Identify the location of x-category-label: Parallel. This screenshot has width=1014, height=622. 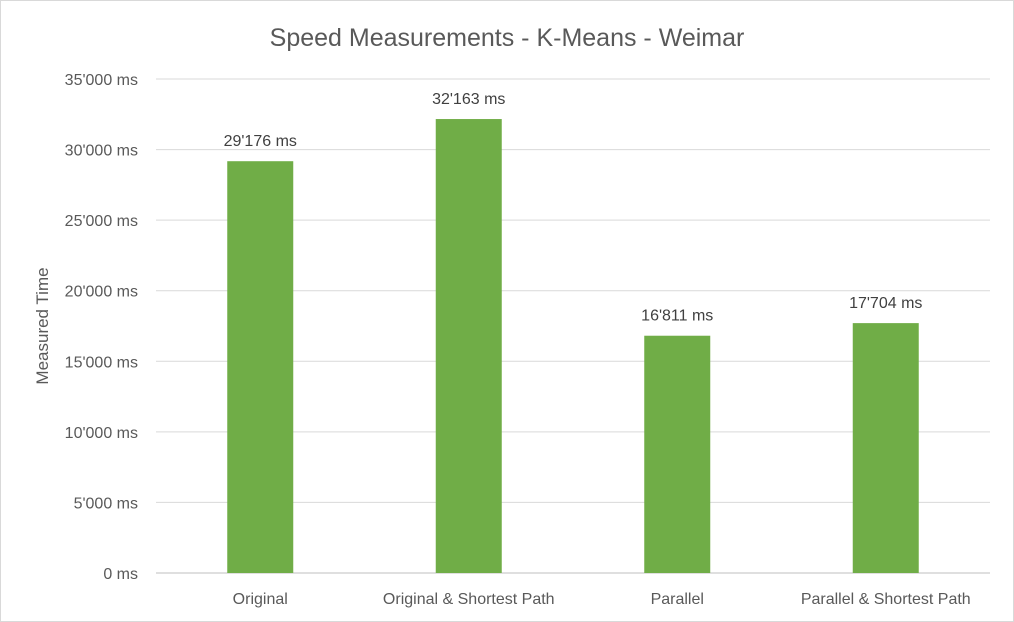
(677, 599).